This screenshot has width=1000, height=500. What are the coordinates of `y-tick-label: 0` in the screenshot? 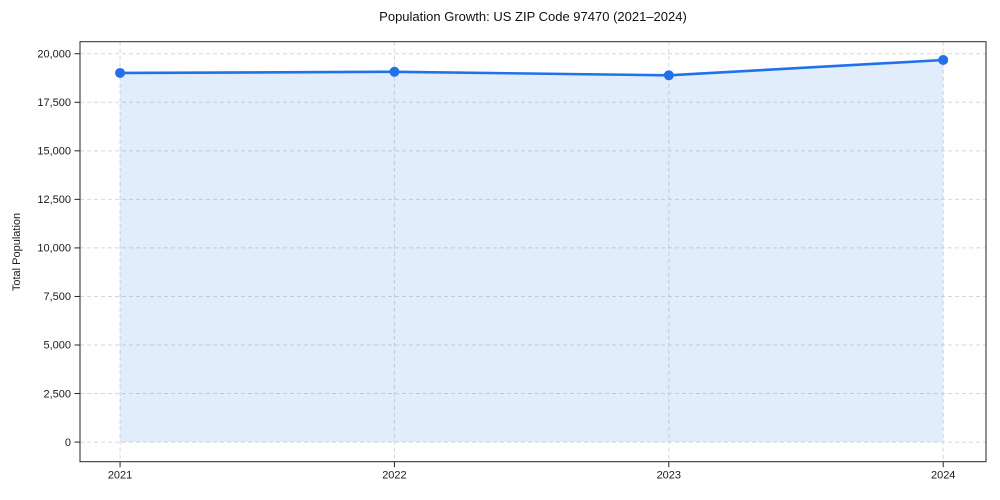 It's located at (68, 443).